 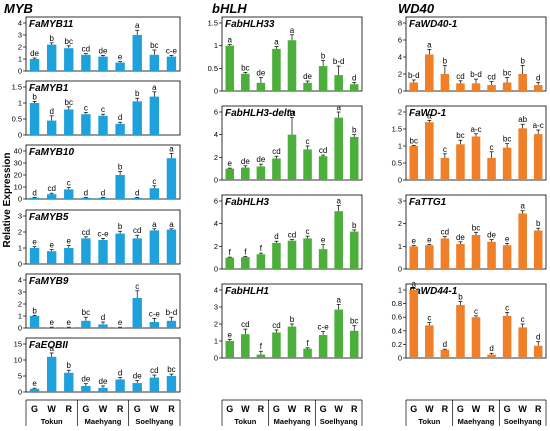 I want to click on y-tick-label: 40, so click(x=18, y=151).